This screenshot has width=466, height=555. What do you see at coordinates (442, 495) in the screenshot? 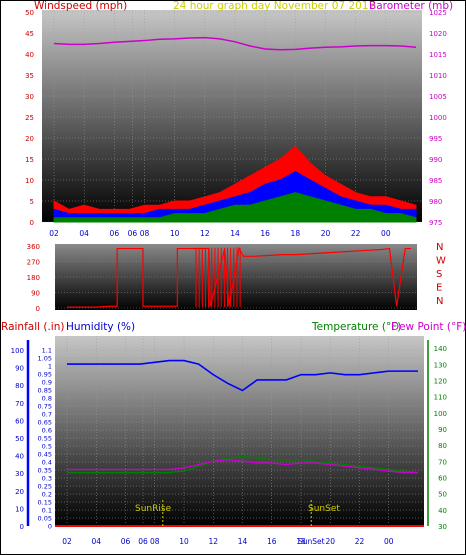
I see `temp-tick-label: 50` at bounding box center [442, 495].